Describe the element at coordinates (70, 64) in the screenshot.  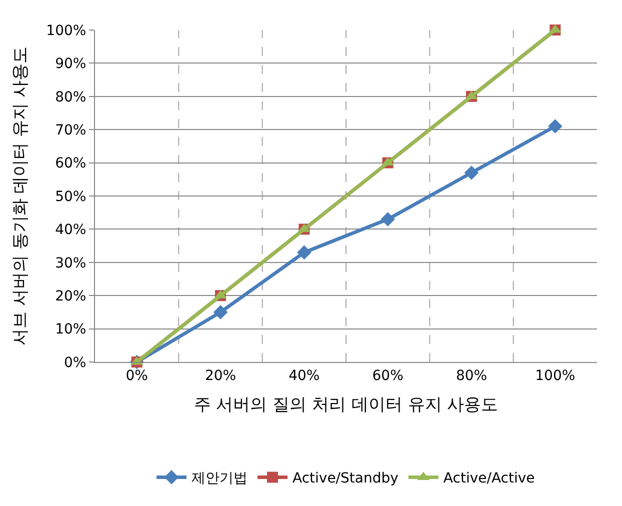
I see `y-tick-label: 90%` at that location.